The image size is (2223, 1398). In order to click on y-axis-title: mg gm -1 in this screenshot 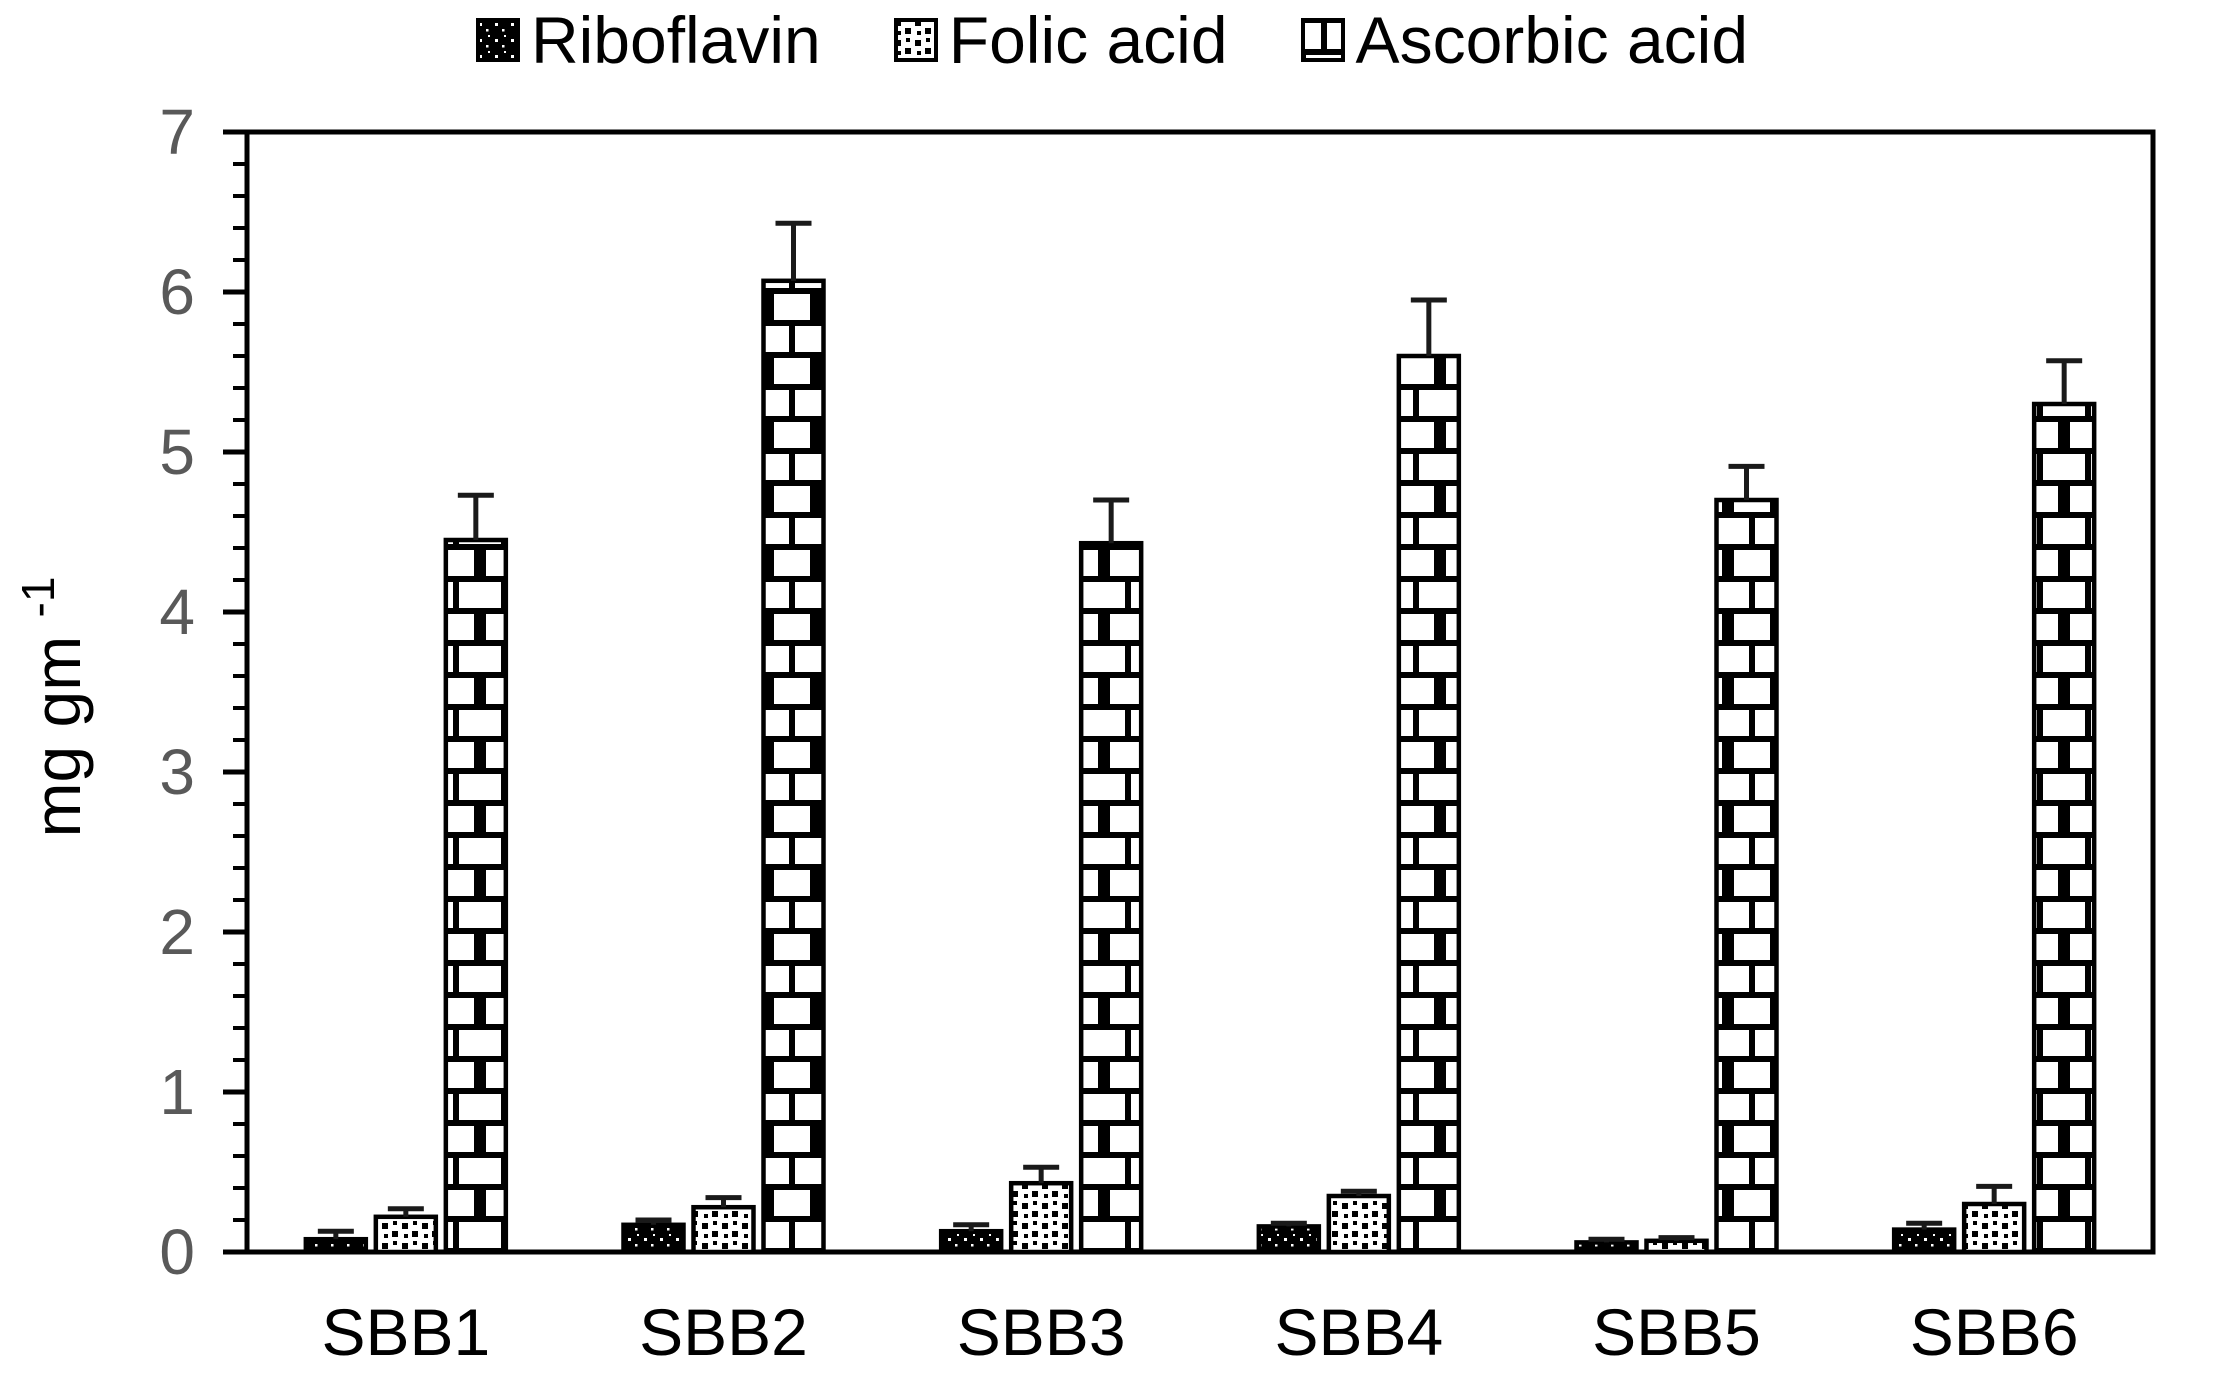, I will do `click(53, 707)`.